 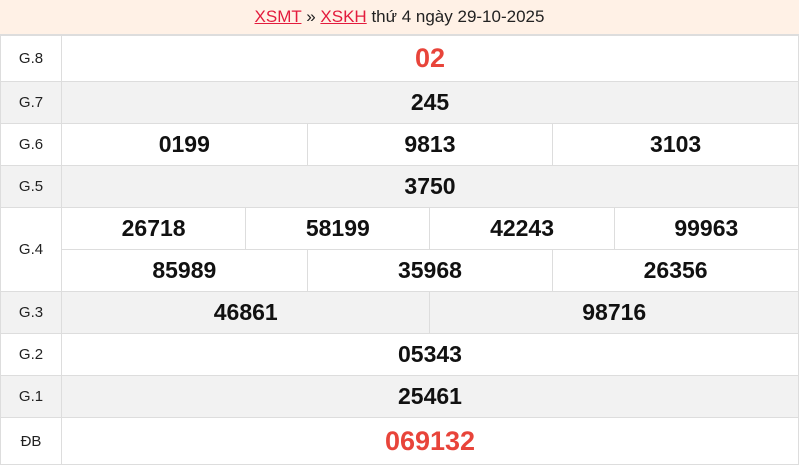 What do you see at coordinates (430, 441) in the screenshot?
I see `special-prize-number: 069132` at bounding box center [430, 441].